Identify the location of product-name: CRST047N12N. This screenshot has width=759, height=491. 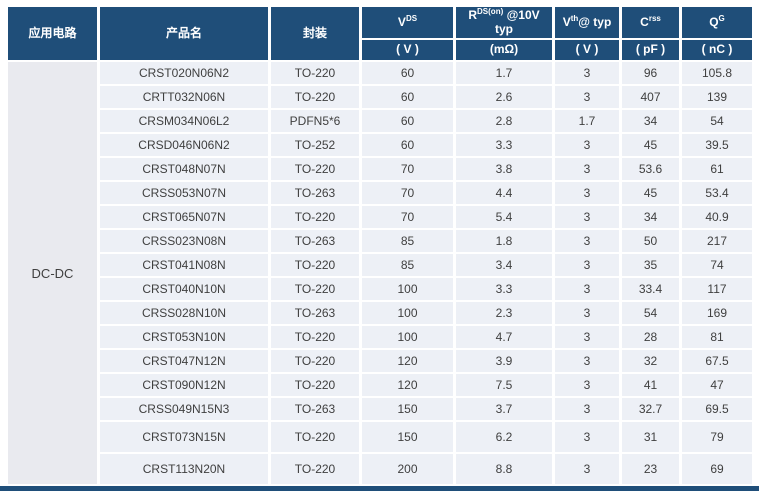
(184, 361).